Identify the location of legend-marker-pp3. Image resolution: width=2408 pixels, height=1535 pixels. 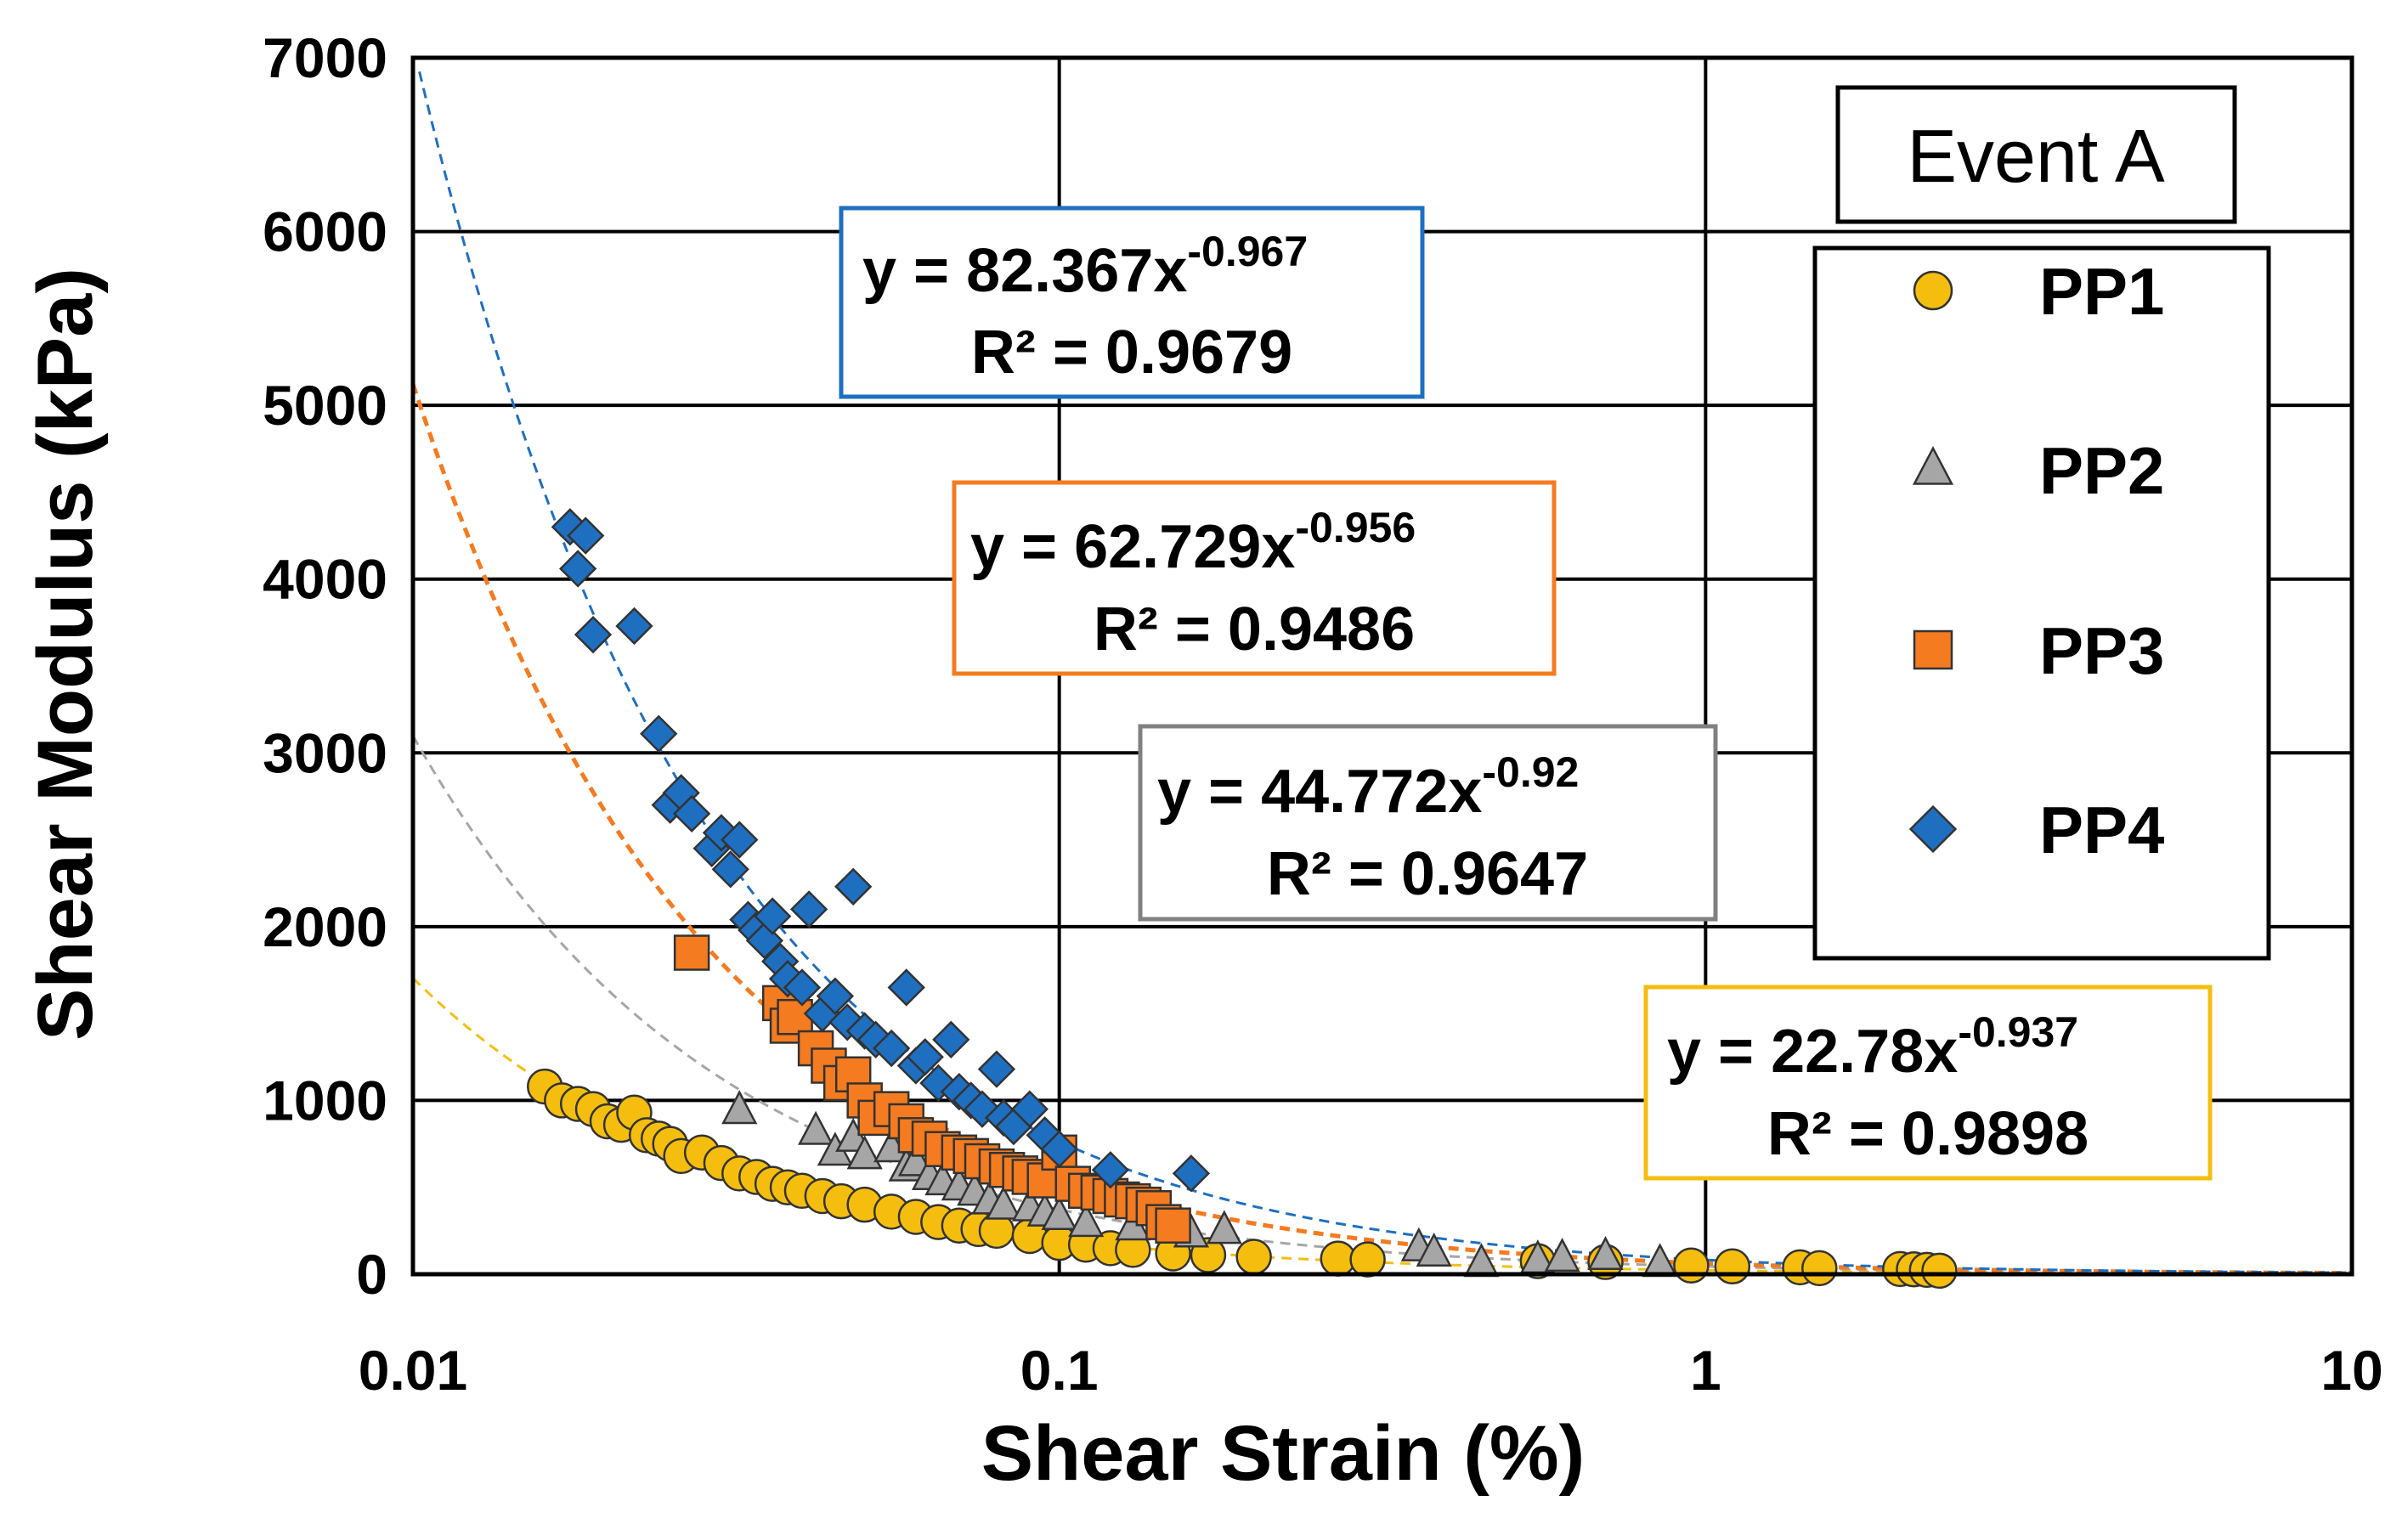
(1933, 649).